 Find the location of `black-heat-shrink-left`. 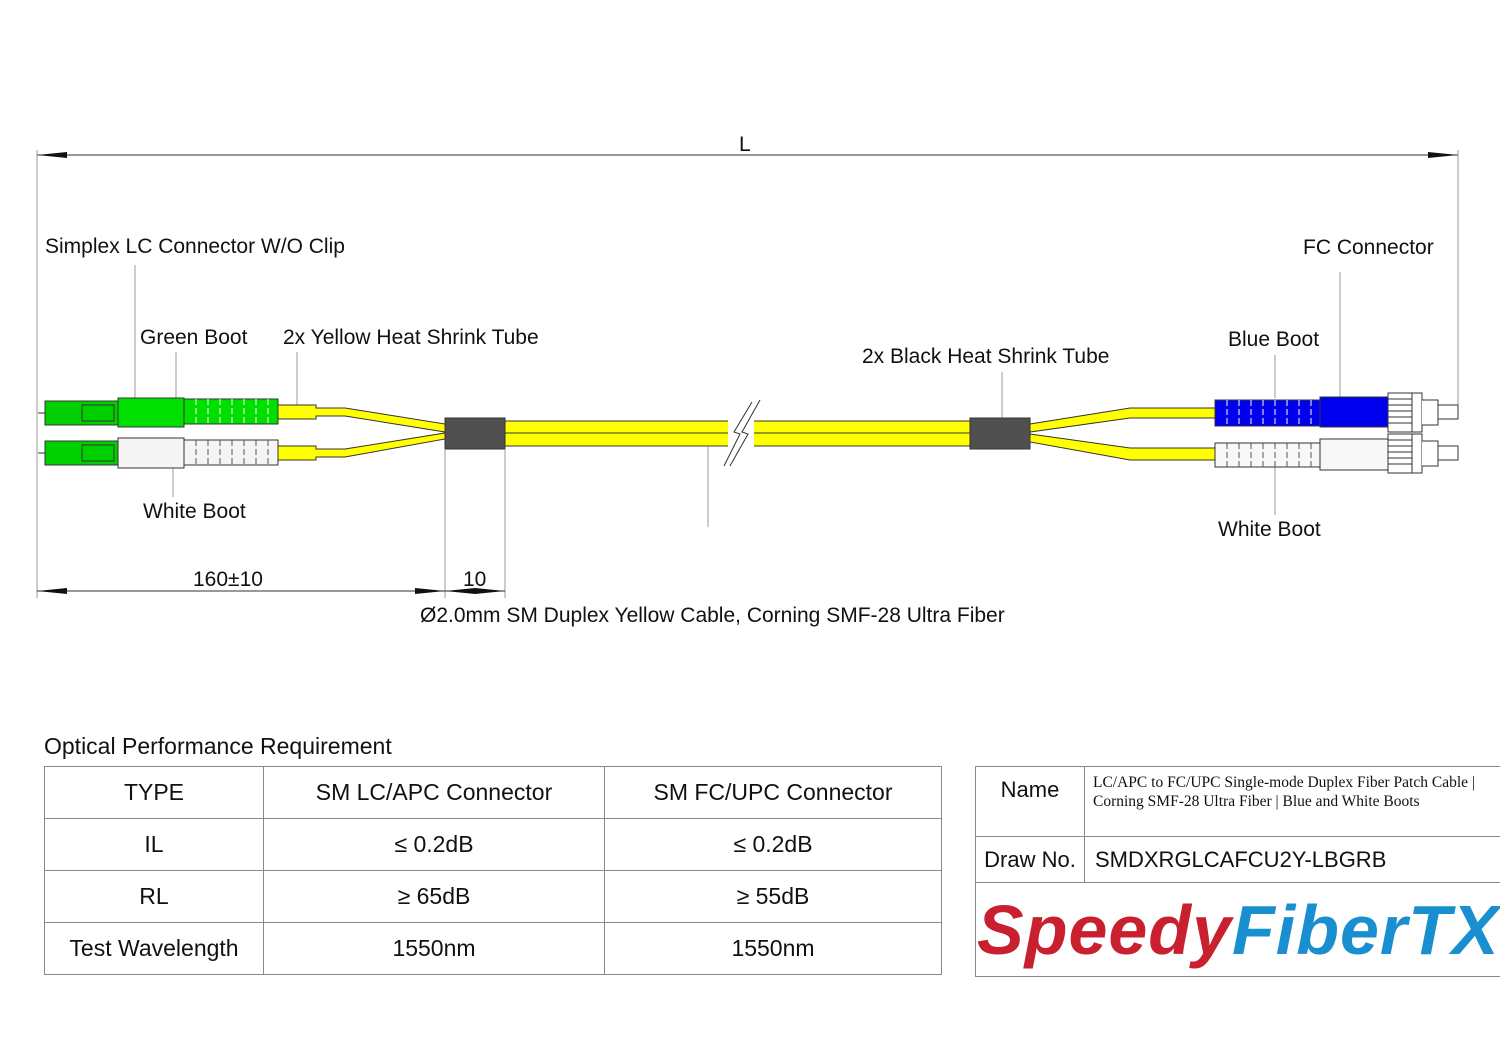

black-heat-shrink-left is located at coordinates (475, 433).